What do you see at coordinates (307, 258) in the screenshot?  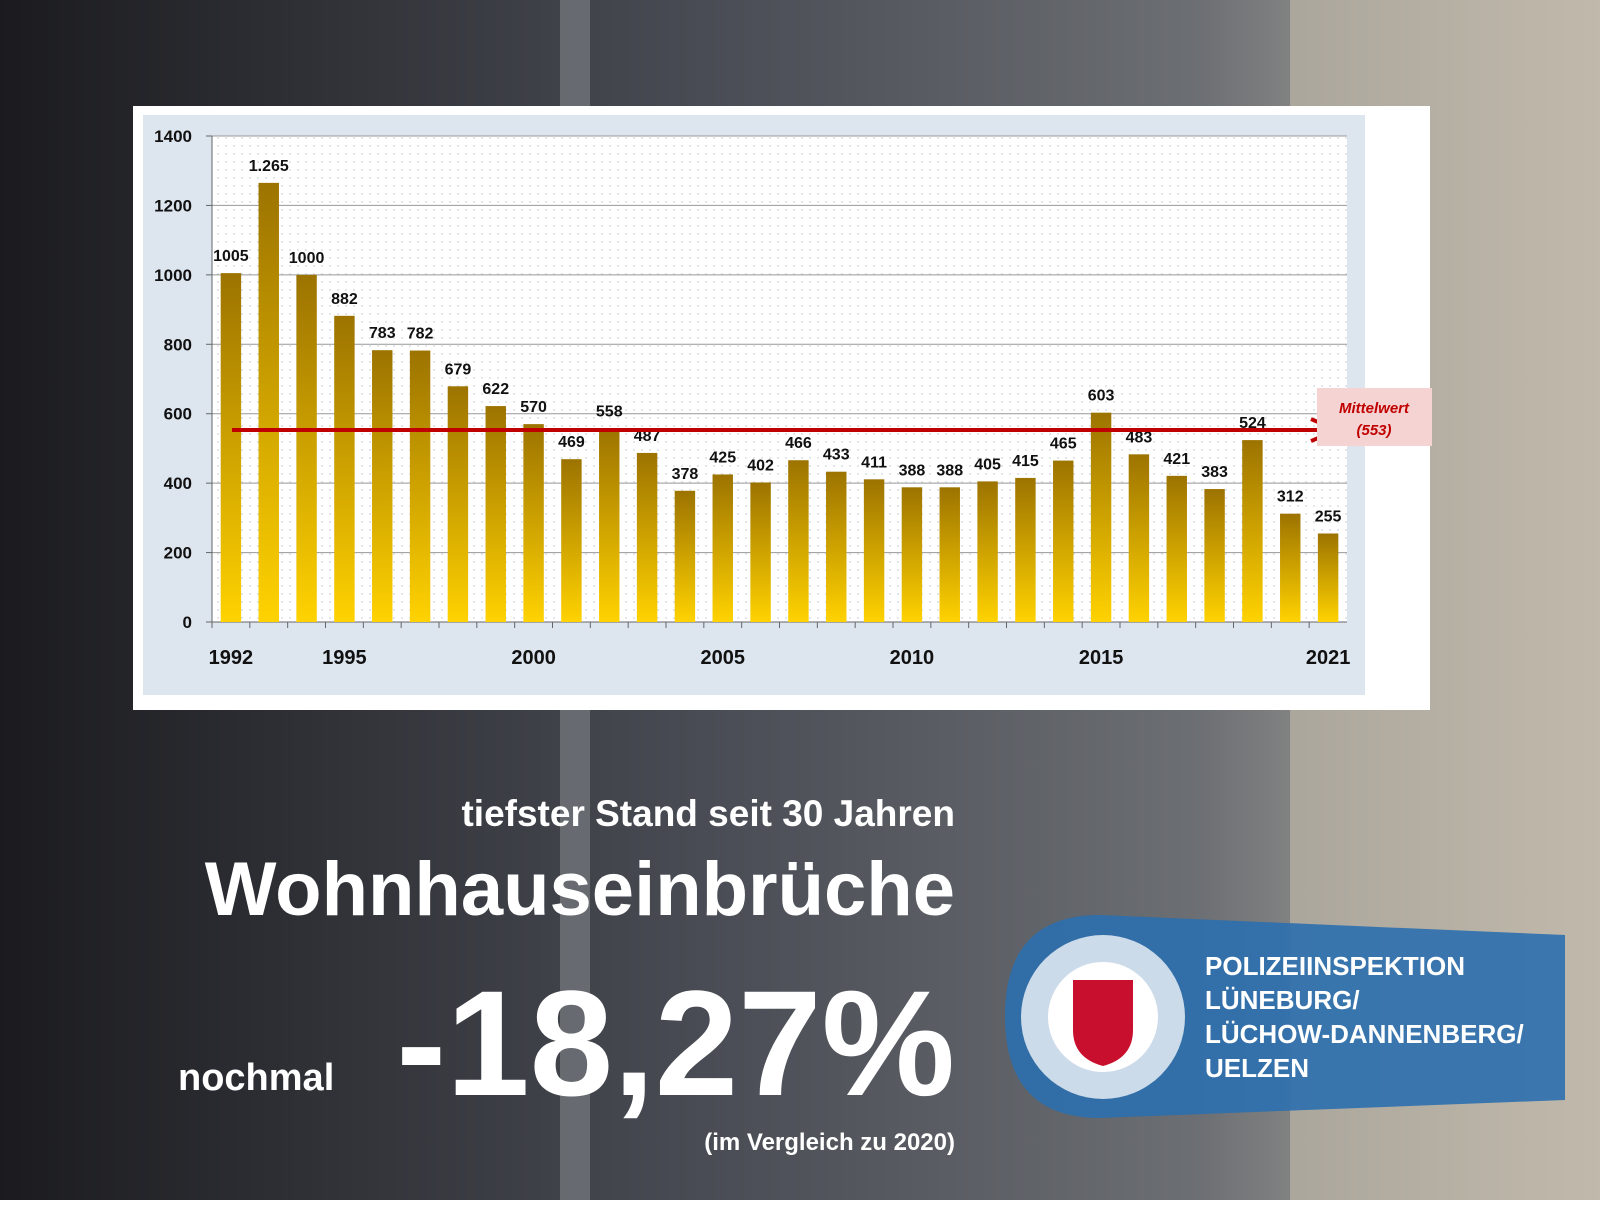 I see `value-label: 1000` at bounding box center [307, 258].